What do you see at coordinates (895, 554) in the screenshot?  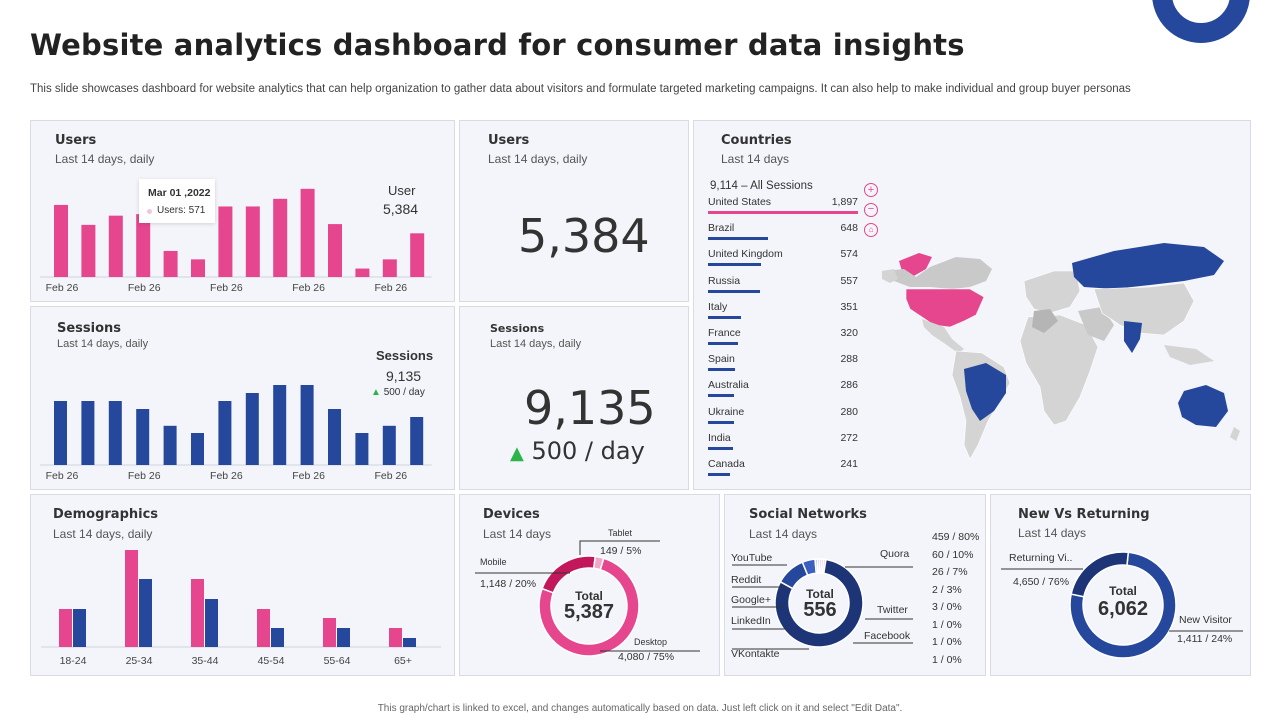 I see `social-label-quora: Quora` at bounding box center [895, 554].